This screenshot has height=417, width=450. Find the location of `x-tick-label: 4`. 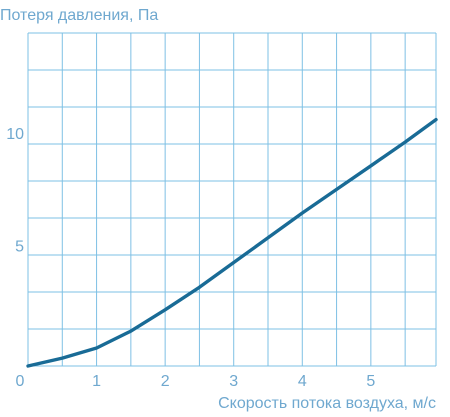

x-tick-label: 4 is located at coordinates (302, 381).